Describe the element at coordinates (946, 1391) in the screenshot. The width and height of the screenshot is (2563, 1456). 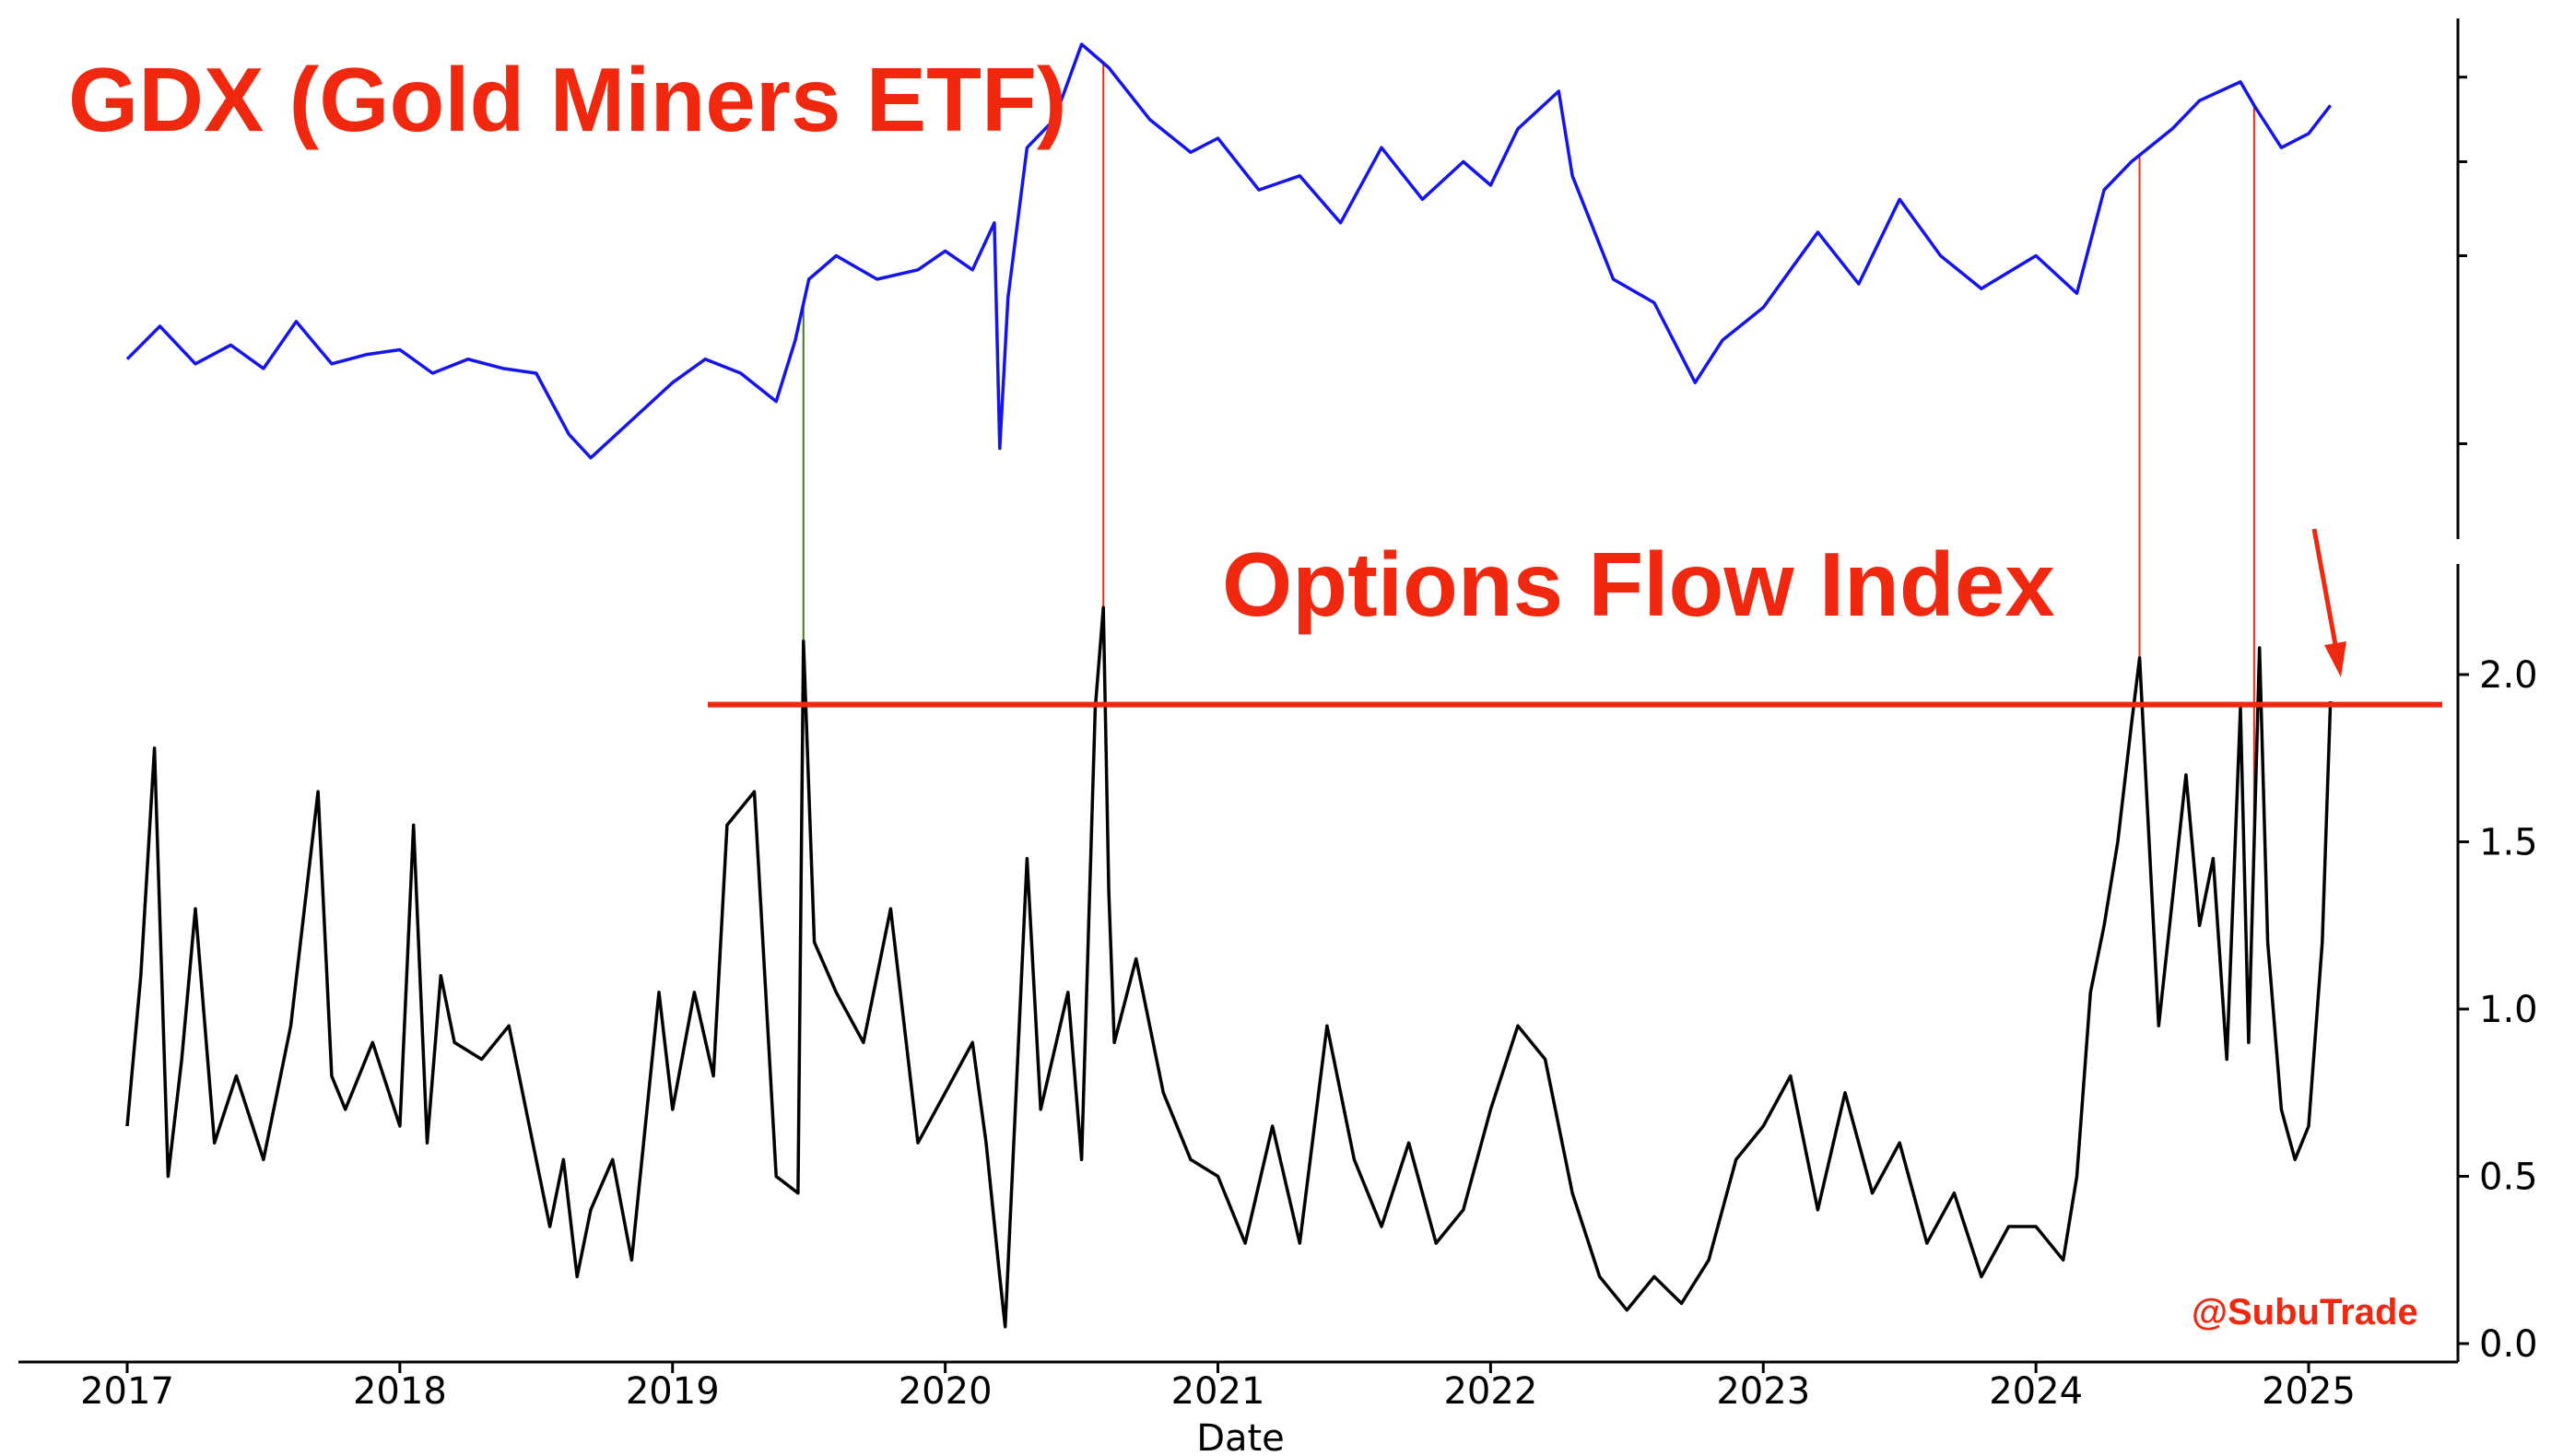
I see `x-tick-label: 2020` at that location.